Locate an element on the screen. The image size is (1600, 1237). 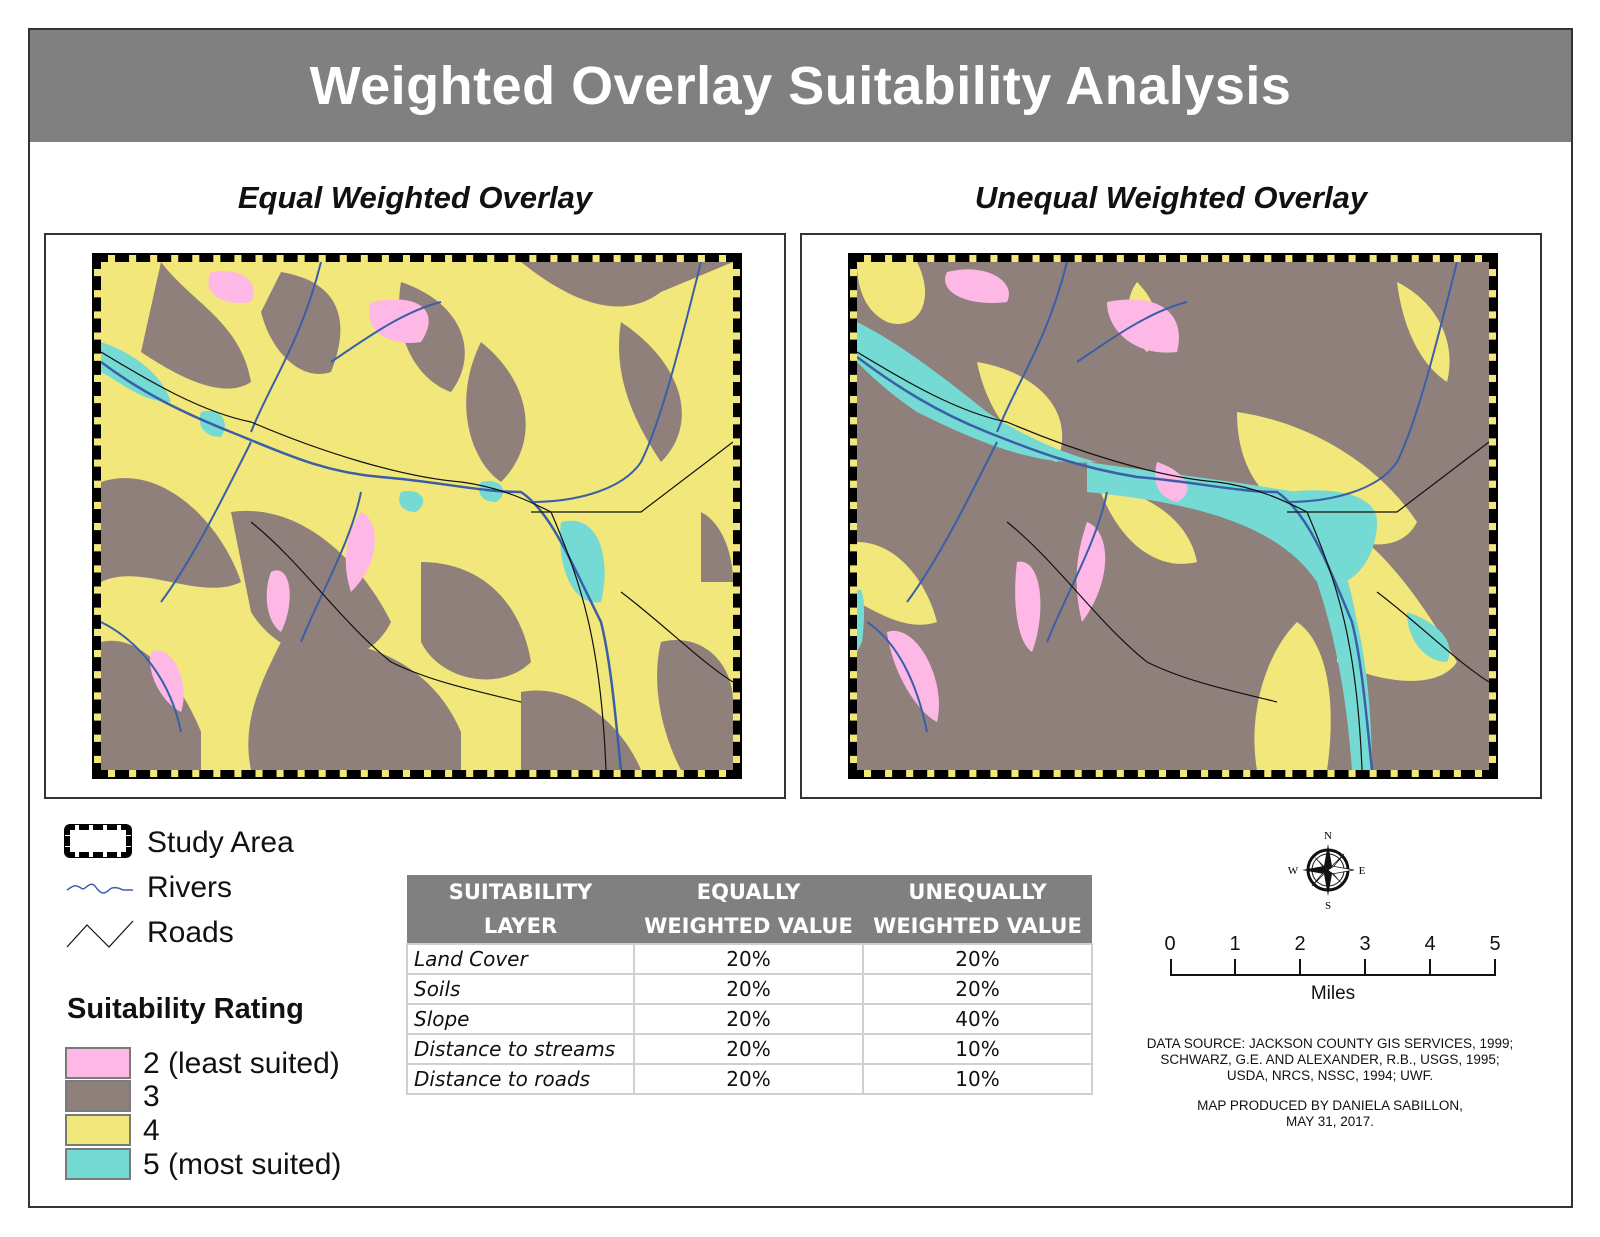
suitability-rating-title: Suitability Rating is located at coordinates (185, 1009).